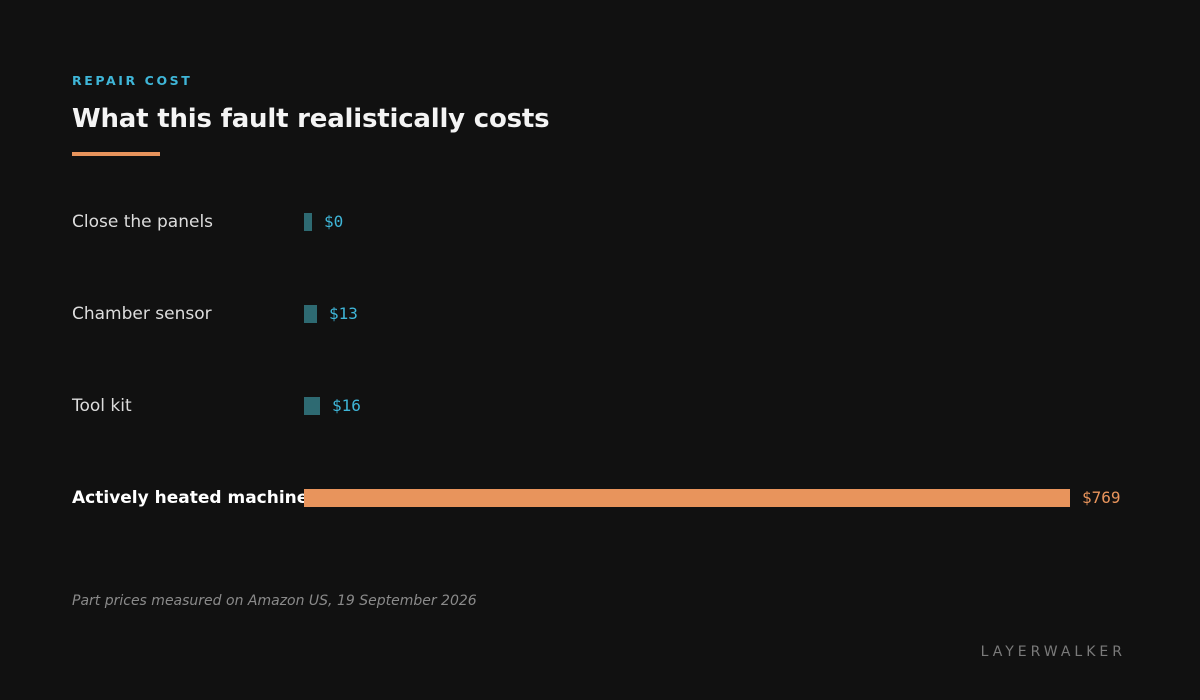 The width and height of the screenshot is (1200, 700). I want to click on chart-title: What this fault realistically costs, so click(311, 119).